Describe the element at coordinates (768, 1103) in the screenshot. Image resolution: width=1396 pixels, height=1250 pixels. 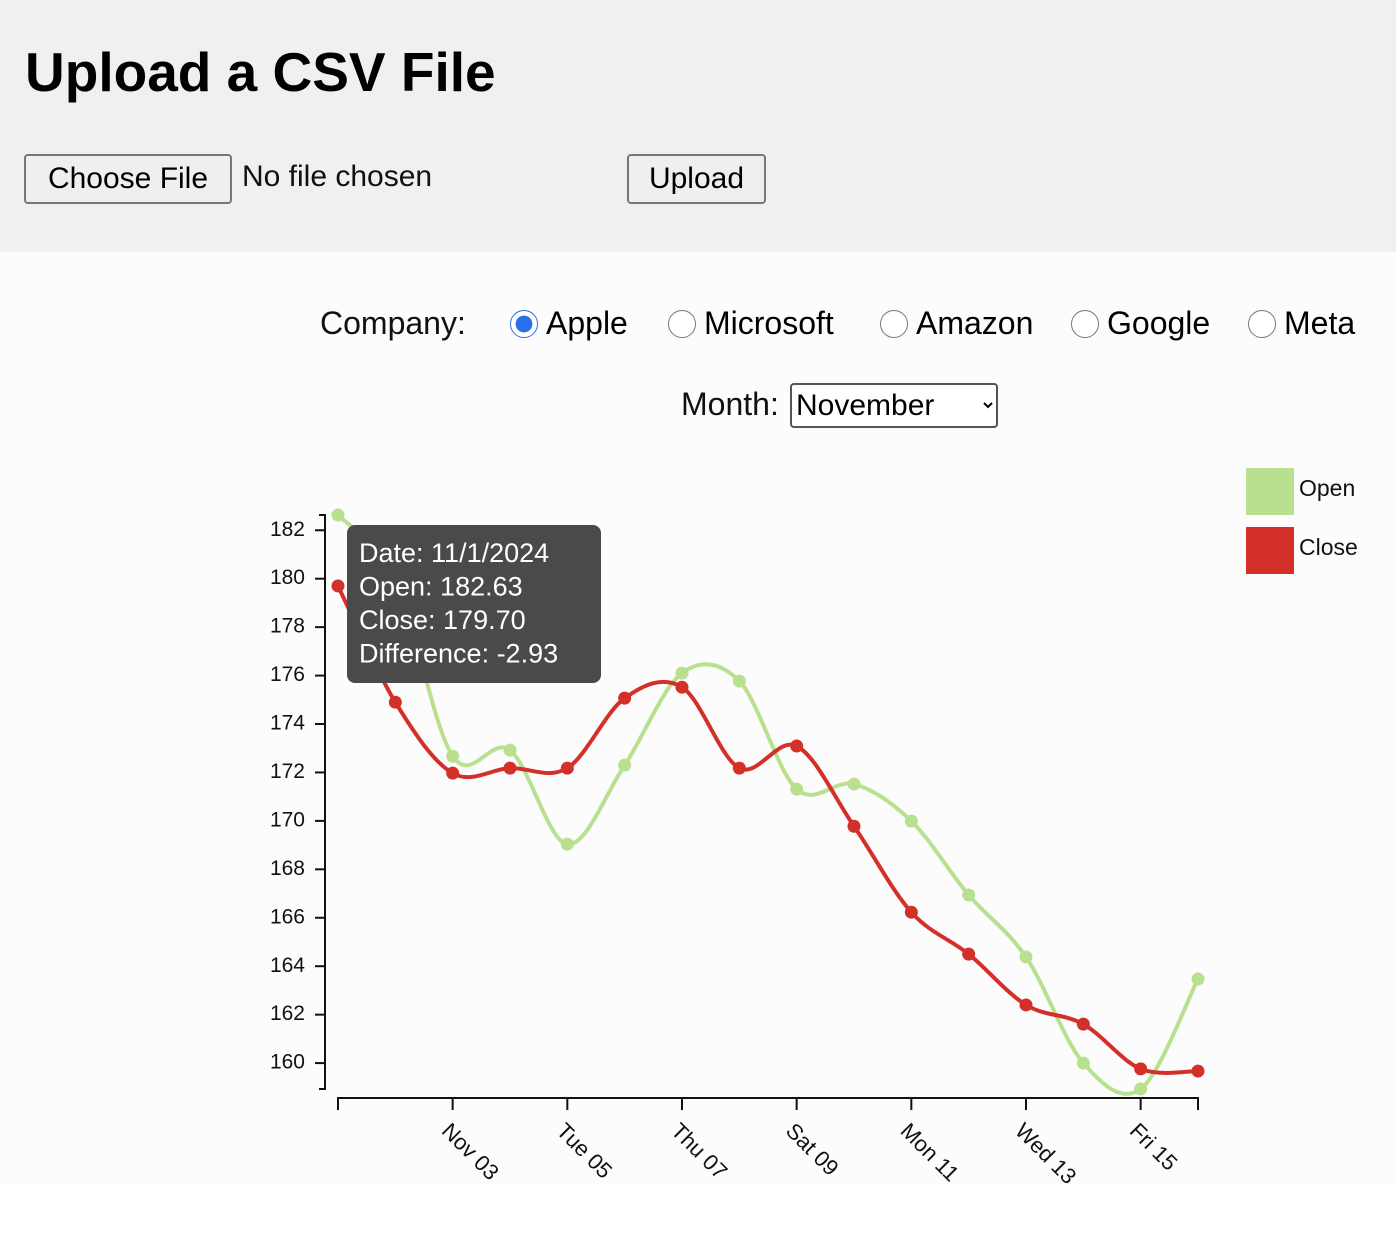
I see `x-axis` at that location.